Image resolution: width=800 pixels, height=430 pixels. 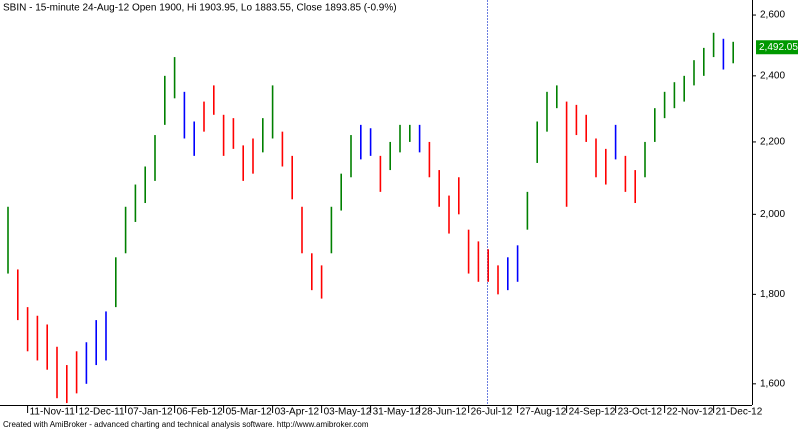 I want to click on x-tick-label: 06-Feb-12, so click(x=200, y=412).